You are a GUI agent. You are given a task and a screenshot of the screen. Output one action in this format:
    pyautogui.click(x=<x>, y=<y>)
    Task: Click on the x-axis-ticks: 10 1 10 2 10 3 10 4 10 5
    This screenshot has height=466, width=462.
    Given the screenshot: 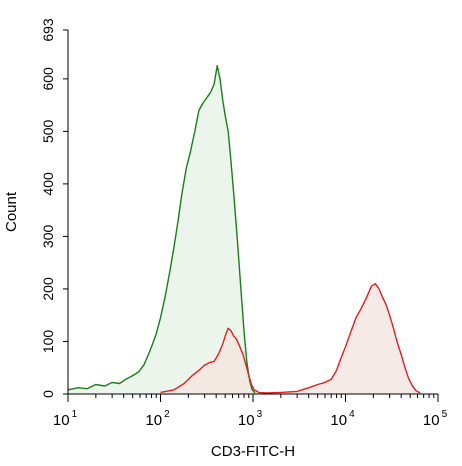 What is the action you would take?
    pyautogui.click(x=250, y=411)
    